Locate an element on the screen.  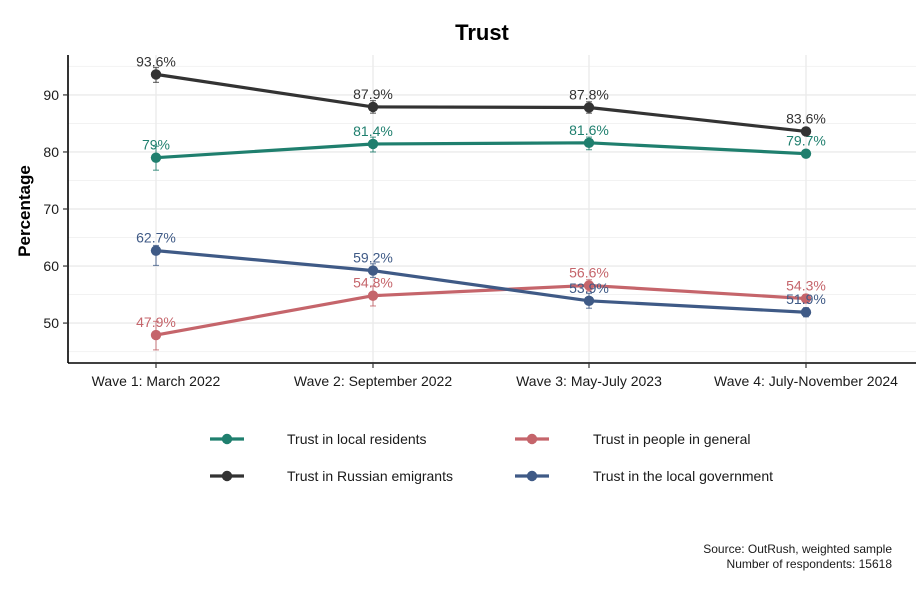
data-label: 81.4% is located at coordinates (373, 131).